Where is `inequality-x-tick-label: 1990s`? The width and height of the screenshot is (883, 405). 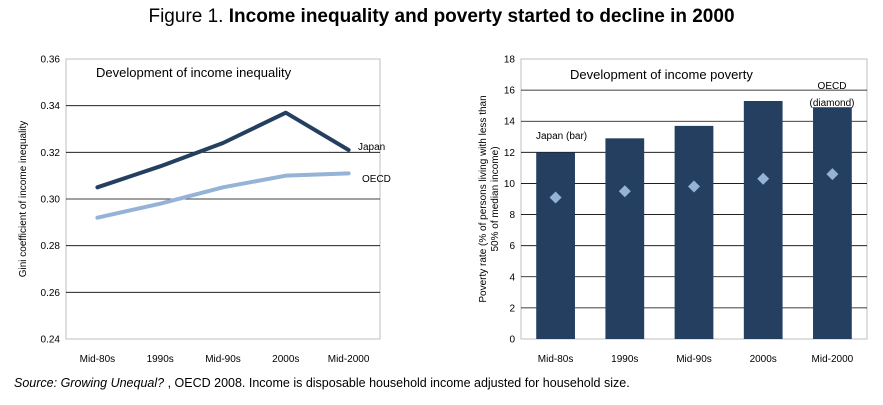
inequality-x-tick-label: 1990s is located at coordinates (160, 359).